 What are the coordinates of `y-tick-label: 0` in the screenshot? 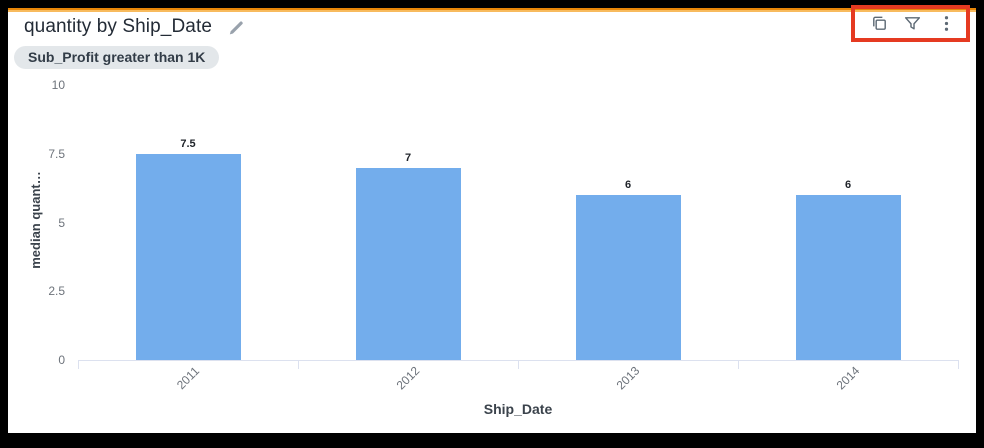 It's located at (61, 360).